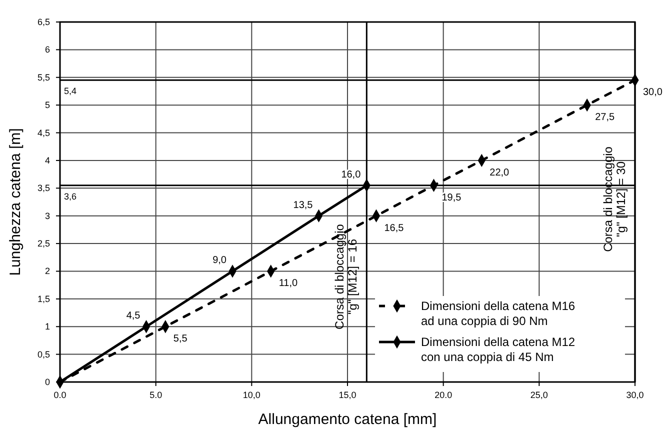 Image resolution: width=665 pixels, height=434 pixels. What do you see at coordinates (43, 77) in the screenshot?
I see `y-tick-label: 5,5` at bounding box center [43, 77].